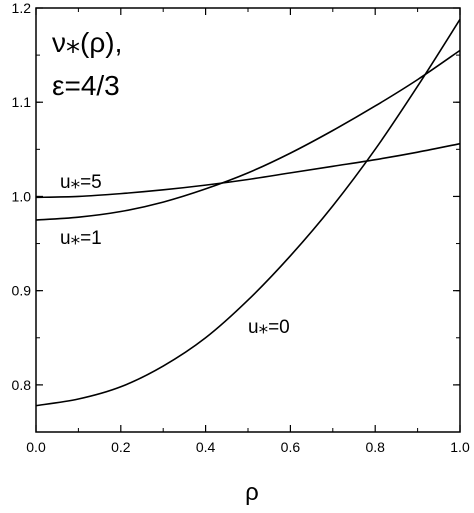  What do you see at coordinates (87, 42) in the screenshot?
I see `chart-title-line1: ν⁎(ρ),` at bounding box center [87, 42].